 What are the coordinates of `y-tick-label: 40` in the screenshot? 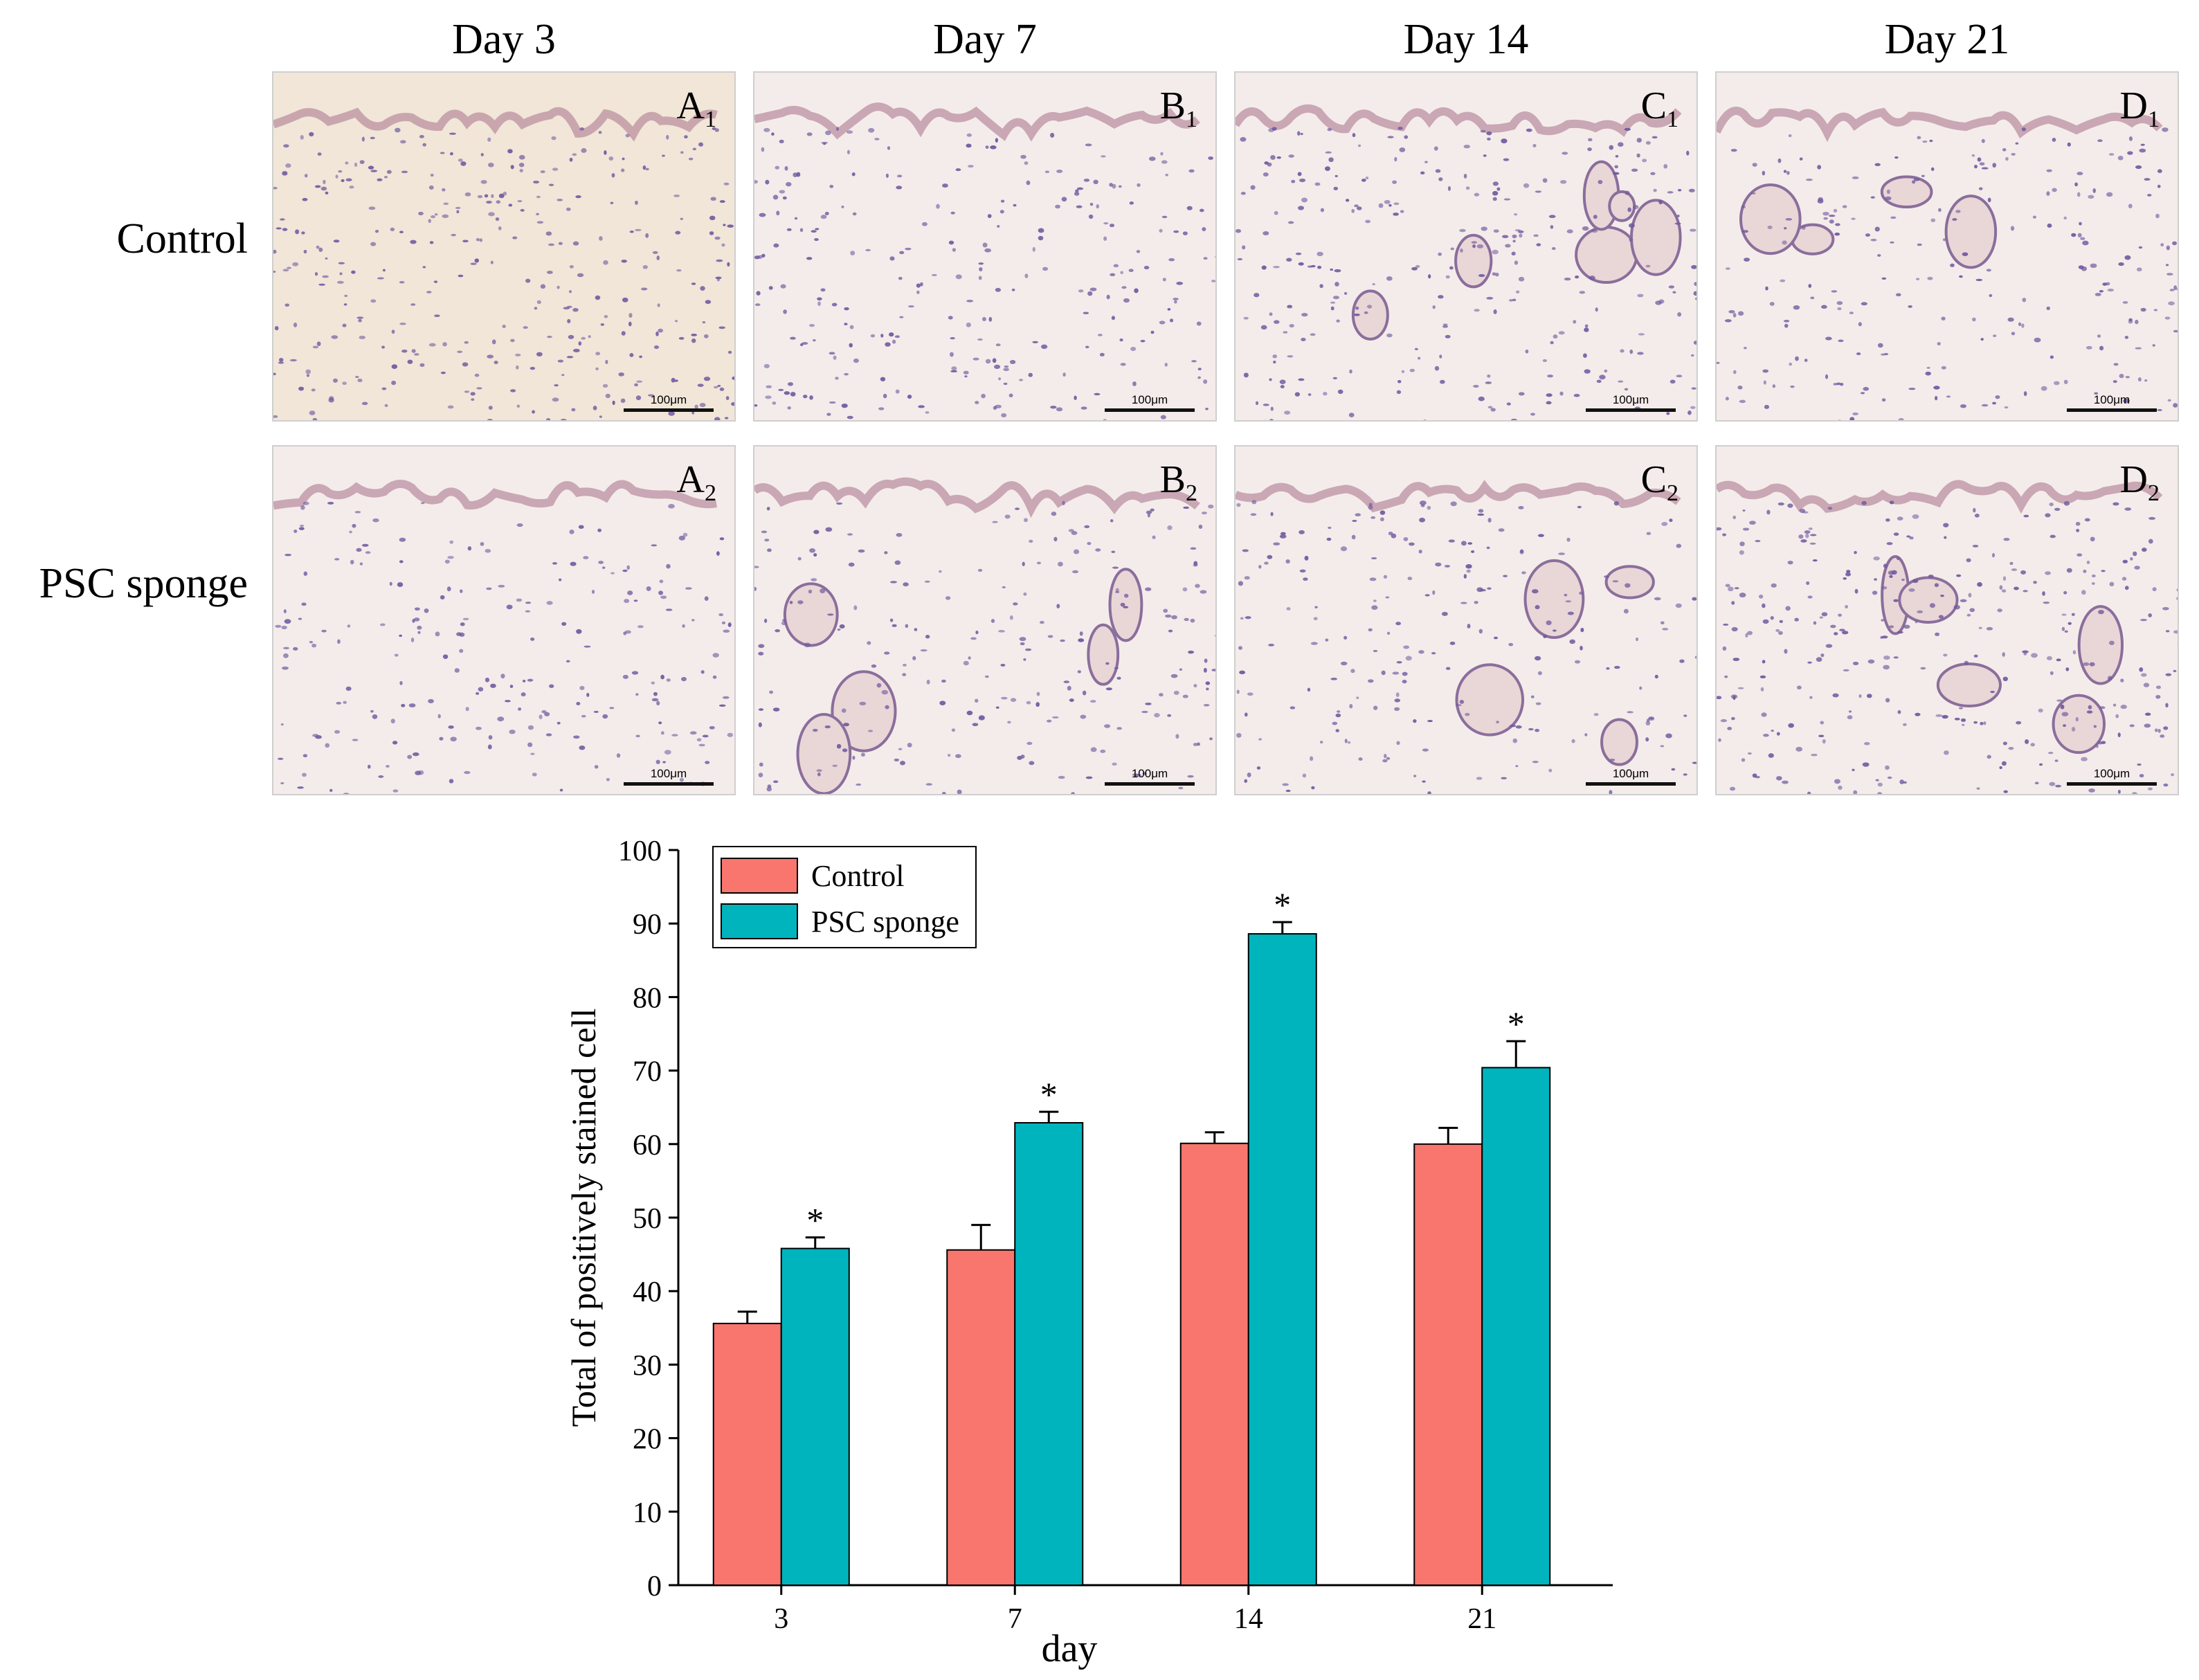 It's located at (647, 1292).